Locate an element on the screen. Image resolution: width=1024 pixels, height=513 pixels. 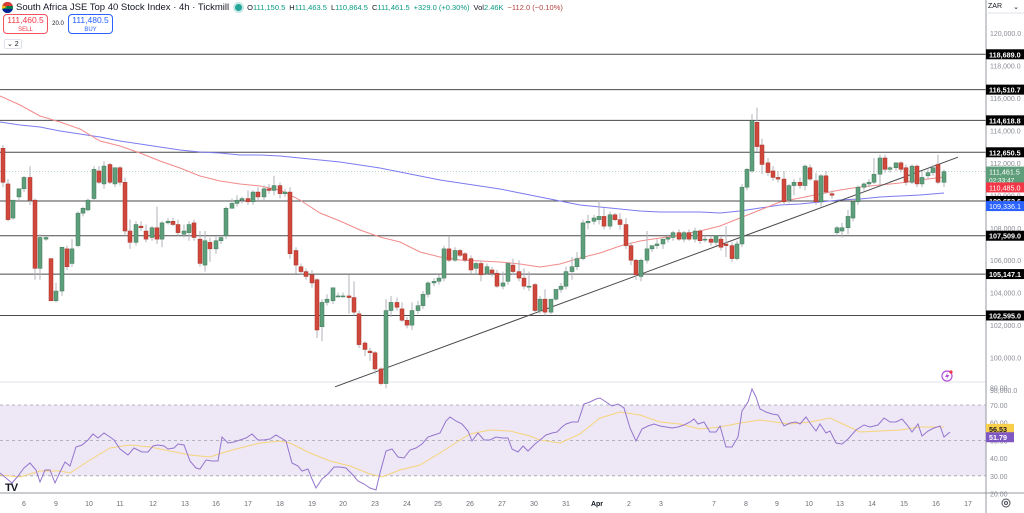
time-tick: 11 is located at coordinates (119, 504).